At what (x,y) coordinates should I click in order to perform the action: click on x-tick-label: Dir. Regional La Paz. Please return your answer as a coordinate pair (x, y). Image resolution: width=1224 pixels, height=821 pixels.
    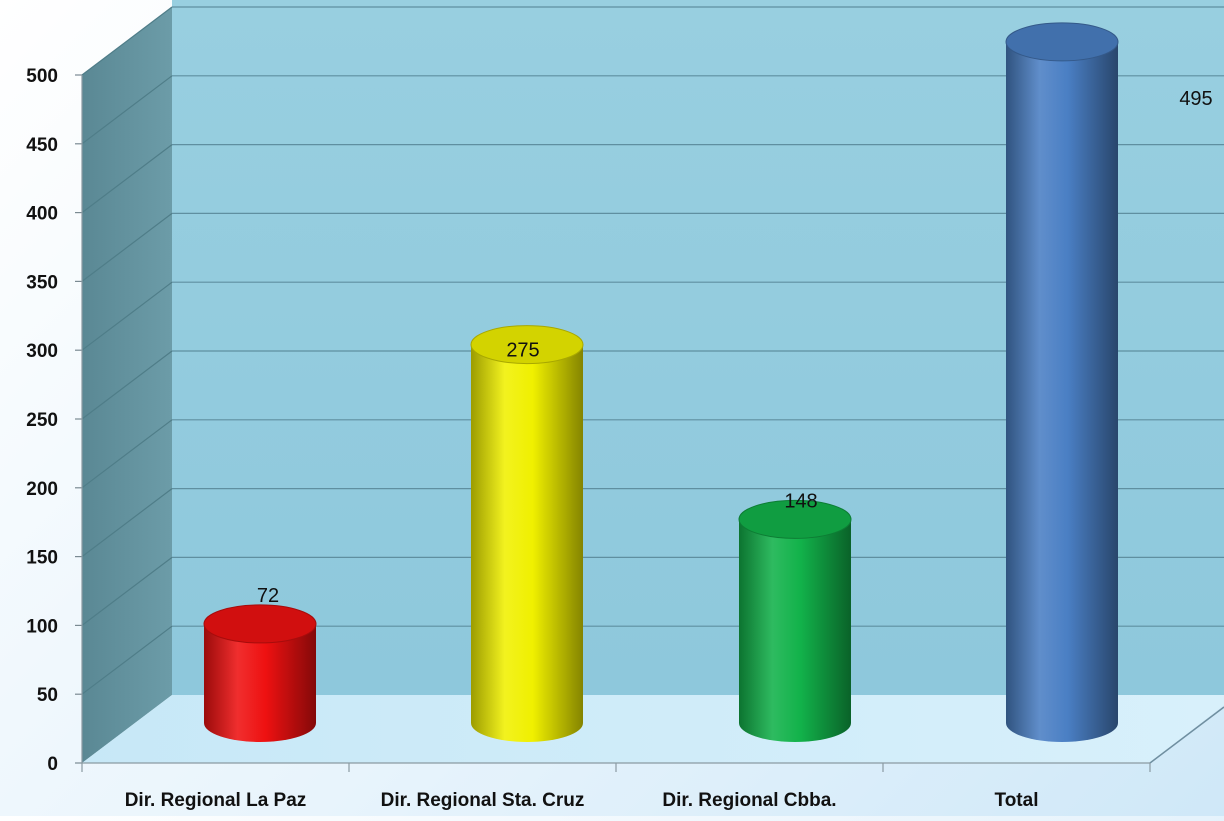
    Looking at the image, I should click on (216, 800).